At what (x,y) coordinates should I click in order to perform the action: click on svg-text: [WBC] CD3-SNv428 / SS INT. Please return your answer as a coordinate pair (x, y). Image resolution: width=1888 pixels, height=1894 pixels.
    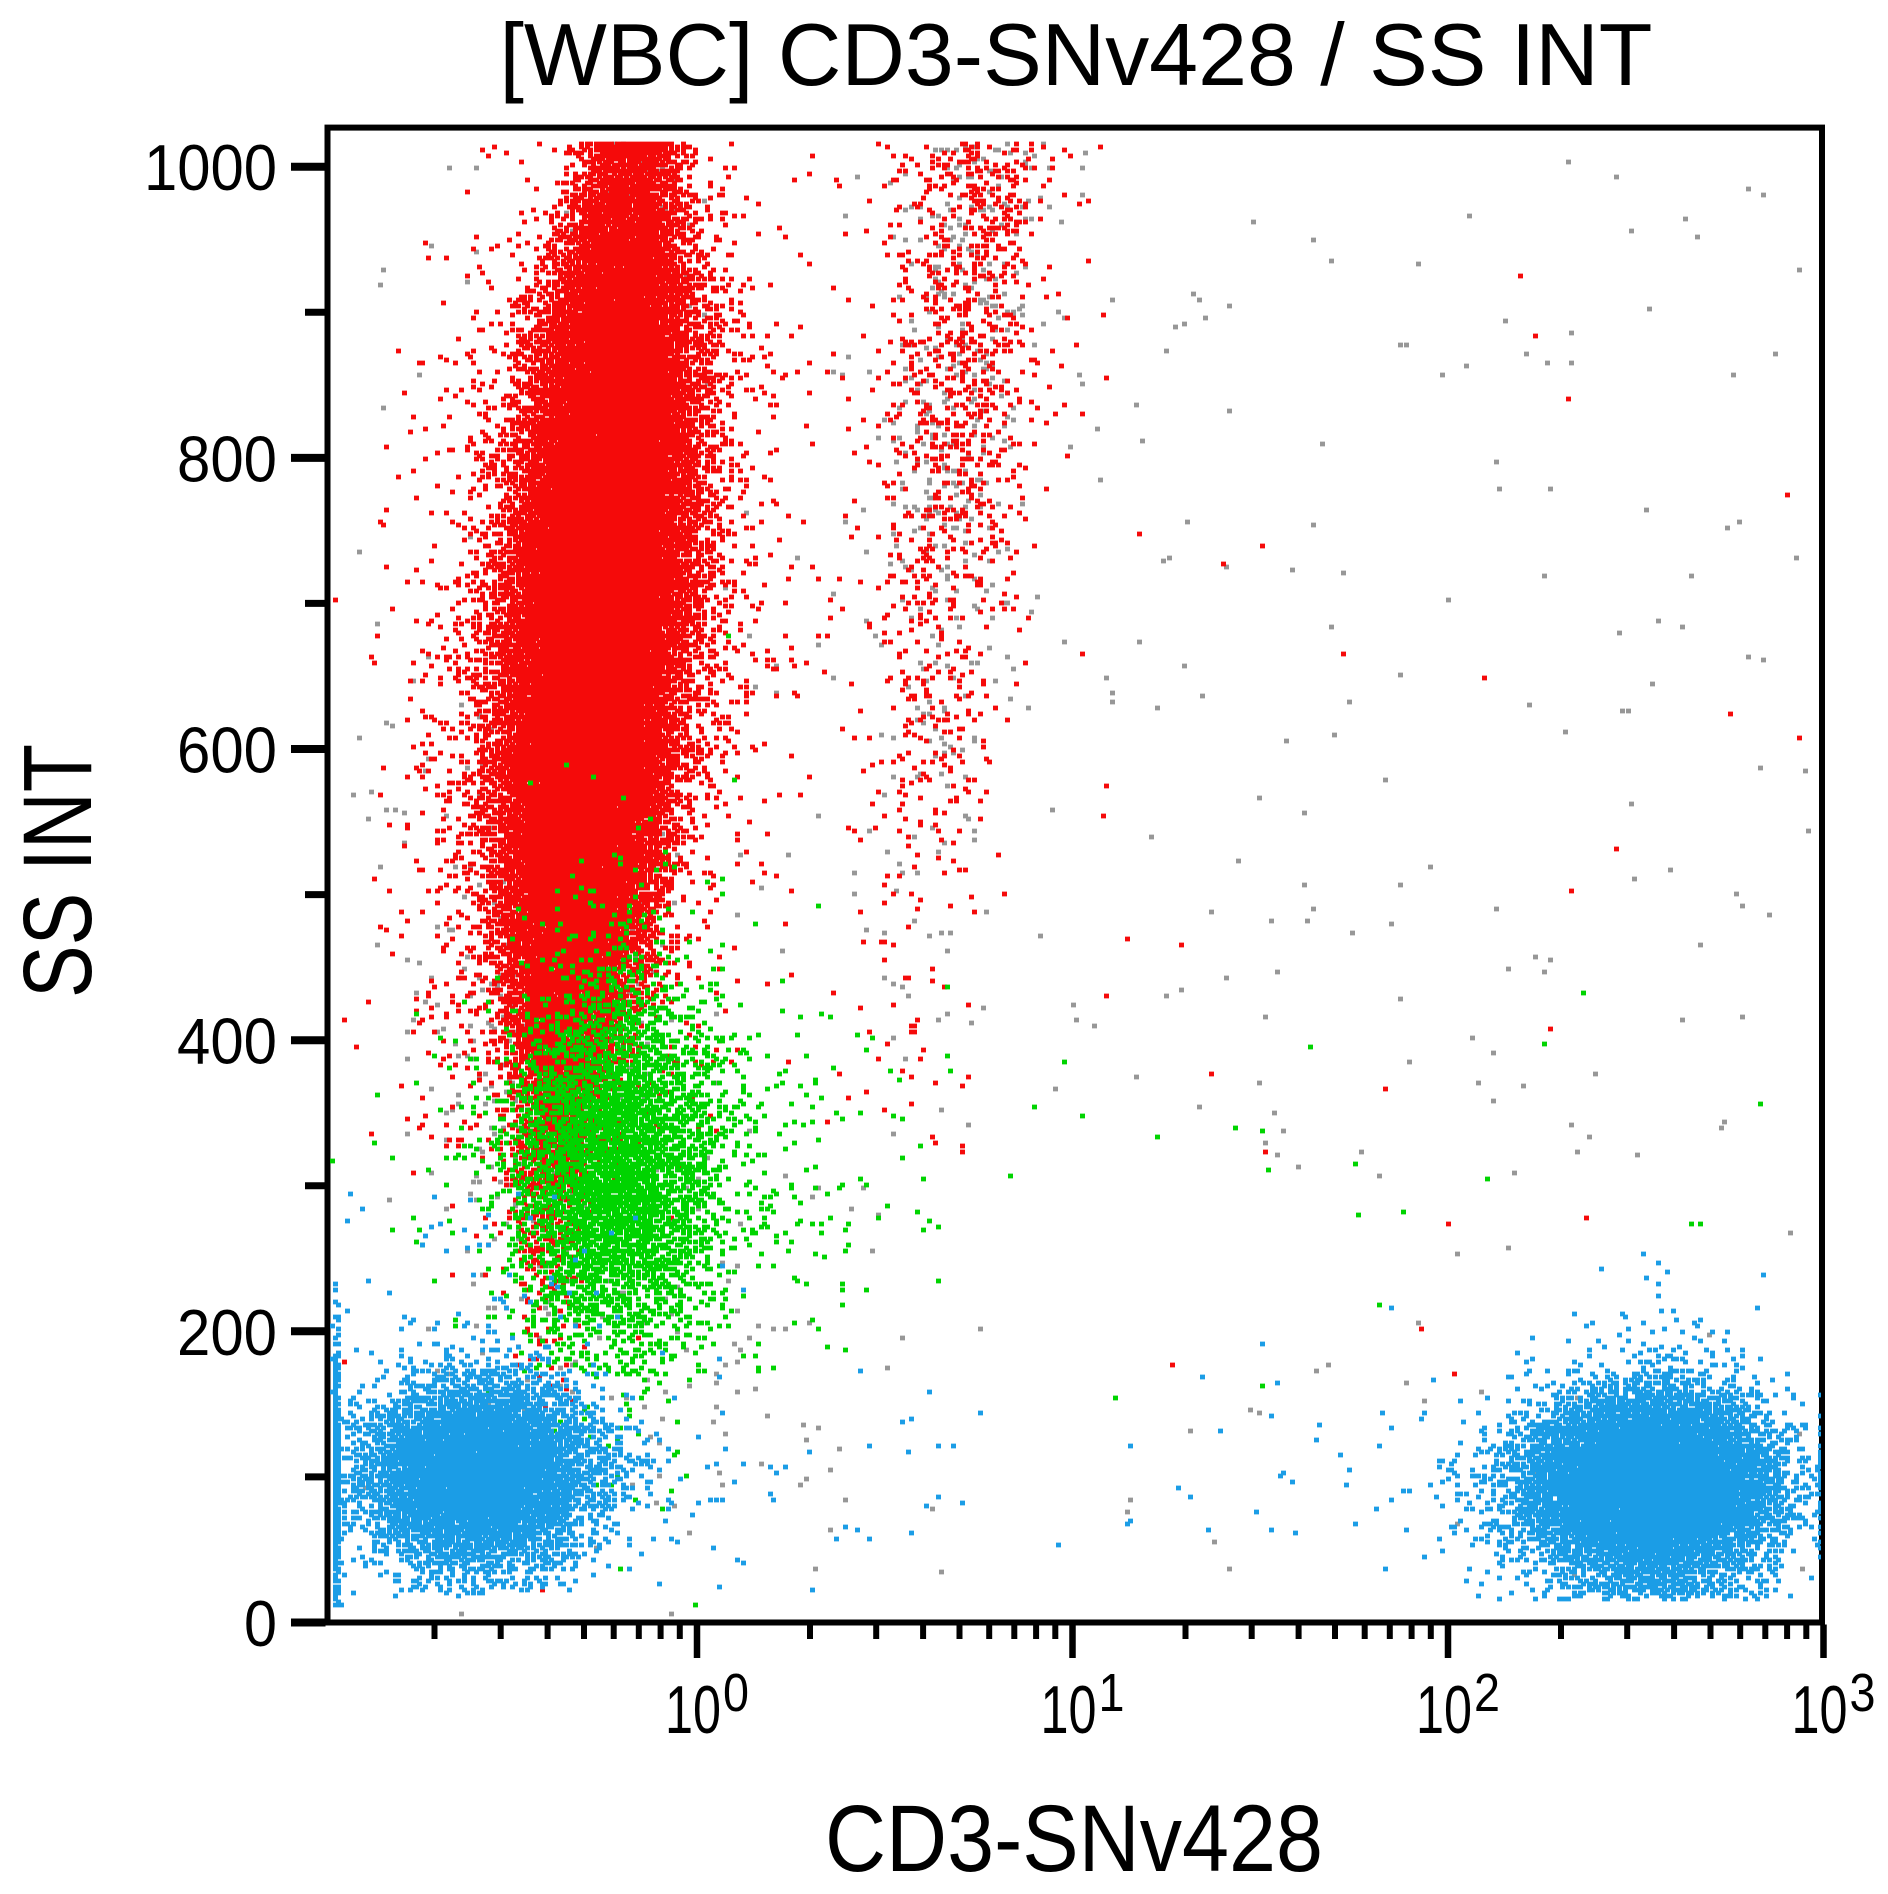
    Looking at the image, I should click on (1076, 54).